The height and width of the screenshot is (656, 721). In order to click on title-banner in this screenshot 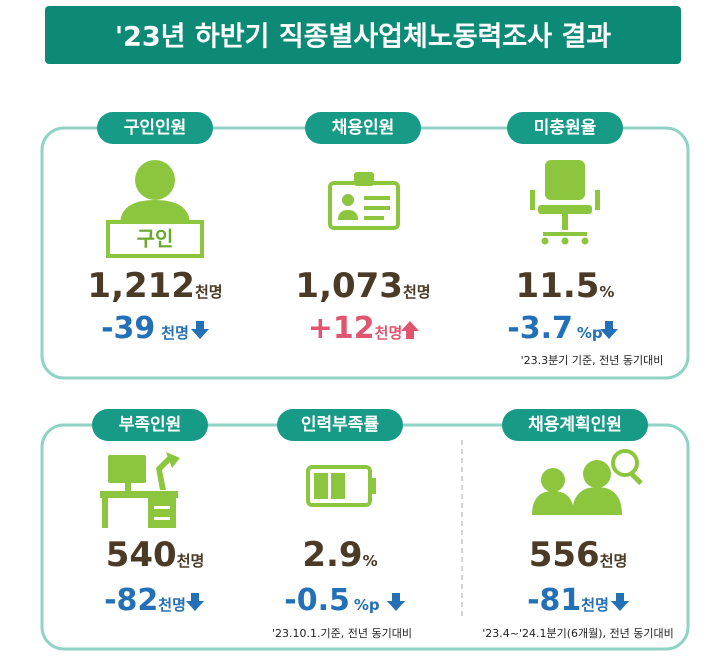, I will do `click(363, 35)`.